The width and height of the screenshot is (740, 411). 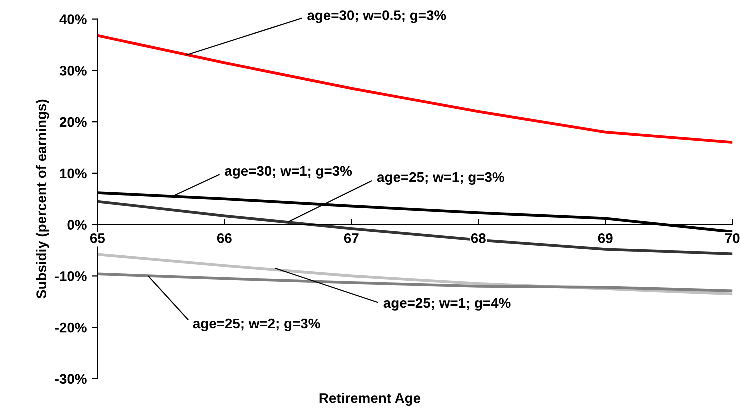 What do you see at coordinates (43, 199) in the screenshot?
I see `y-axis-title: Subsidiy (percent of earnings)` at bounding box center [43, 199].